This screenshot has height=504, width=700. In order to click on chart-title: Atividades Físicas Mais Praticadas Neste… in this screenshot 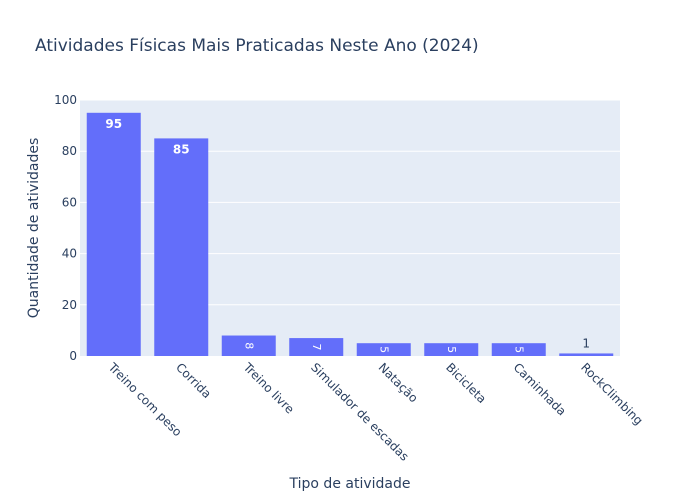, I will do `click(257, 46)`.